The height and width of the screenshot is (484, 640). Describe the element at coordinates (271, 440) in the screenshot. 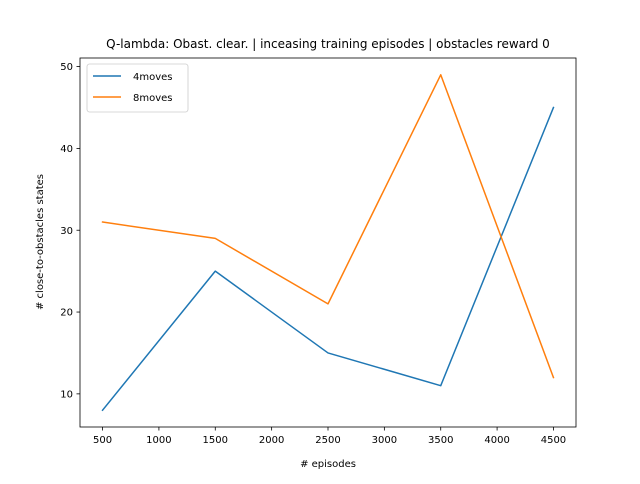

I see `x-tick-label: 2000` at that location.